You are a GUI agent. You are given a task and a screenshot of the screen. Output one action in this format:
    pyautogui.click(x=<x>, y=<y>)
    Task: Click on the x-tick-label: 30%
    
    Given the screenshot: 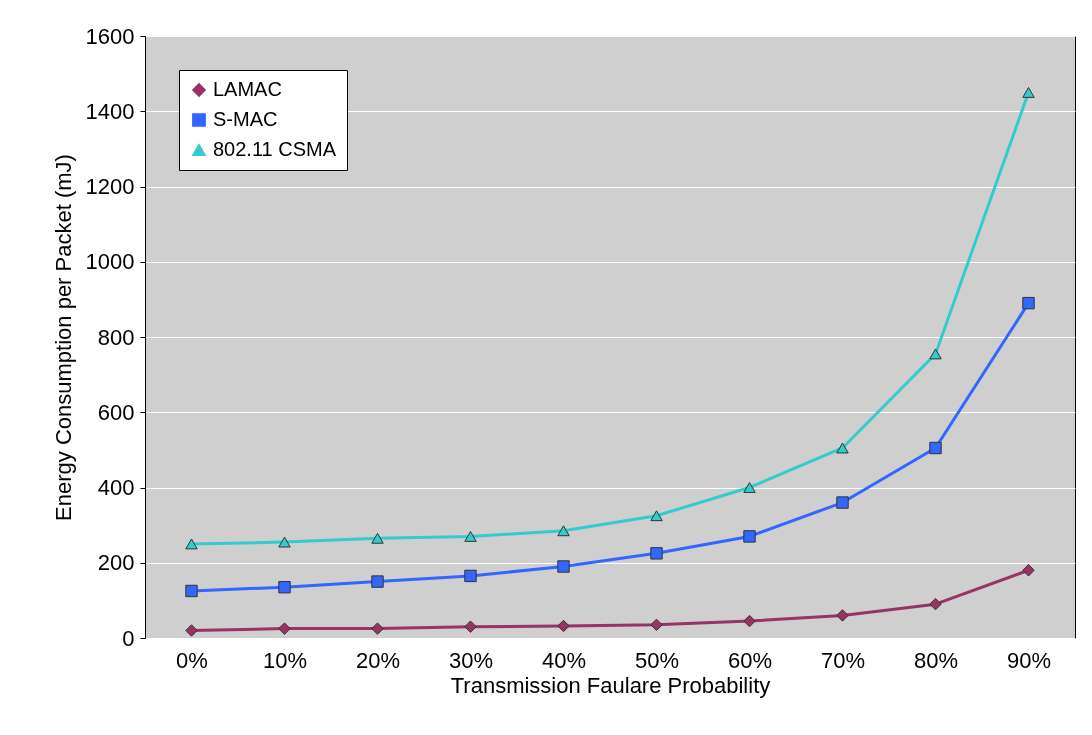 What is the action you would take?
    pyautogui.click(x=471, y=660)
    